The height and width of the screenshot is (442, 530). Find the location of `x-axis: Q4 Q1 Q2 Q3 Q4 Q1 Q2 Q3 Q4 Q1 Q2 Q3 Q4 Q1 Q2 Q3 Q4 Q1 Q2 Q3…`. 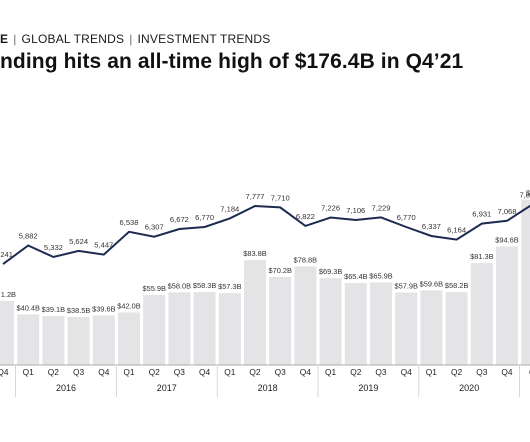

x-axis: Q4 Q1 Q2 Q3 Q4 Q1 Q2 Q3 Q4 Q1 Q2 Q3 Q4 Q1 Q2 Q3 Q4 Q1 Q2 Q3… is located at coordinates (265, 380).